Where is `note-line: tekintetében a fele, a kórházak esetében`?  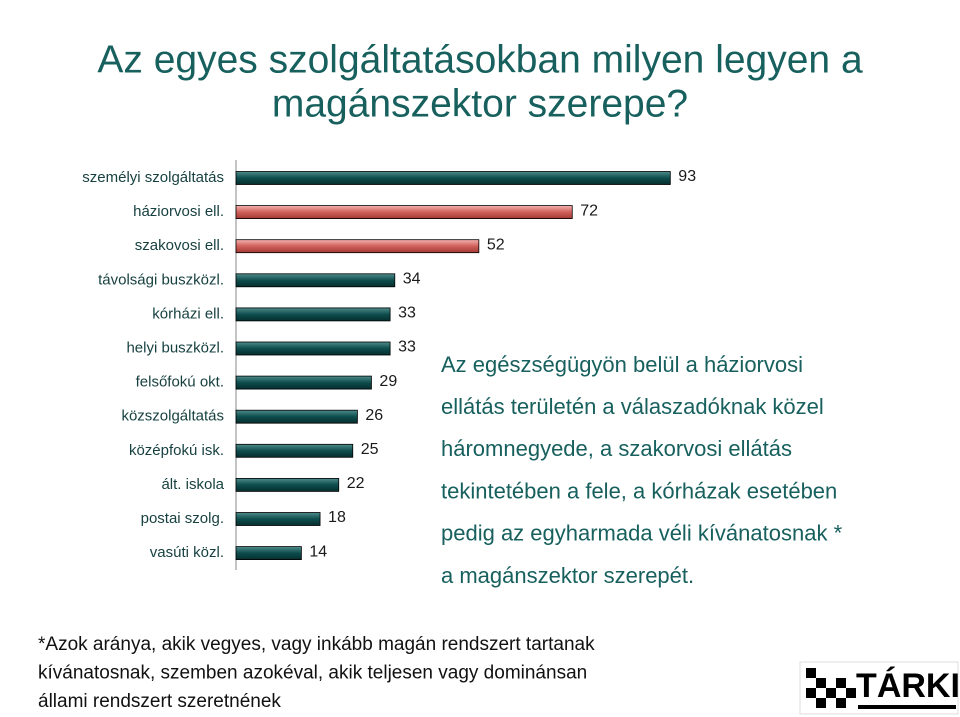 note-line: tekintetében a fele, a kórházak esetében is located at coordinates (639, 490).